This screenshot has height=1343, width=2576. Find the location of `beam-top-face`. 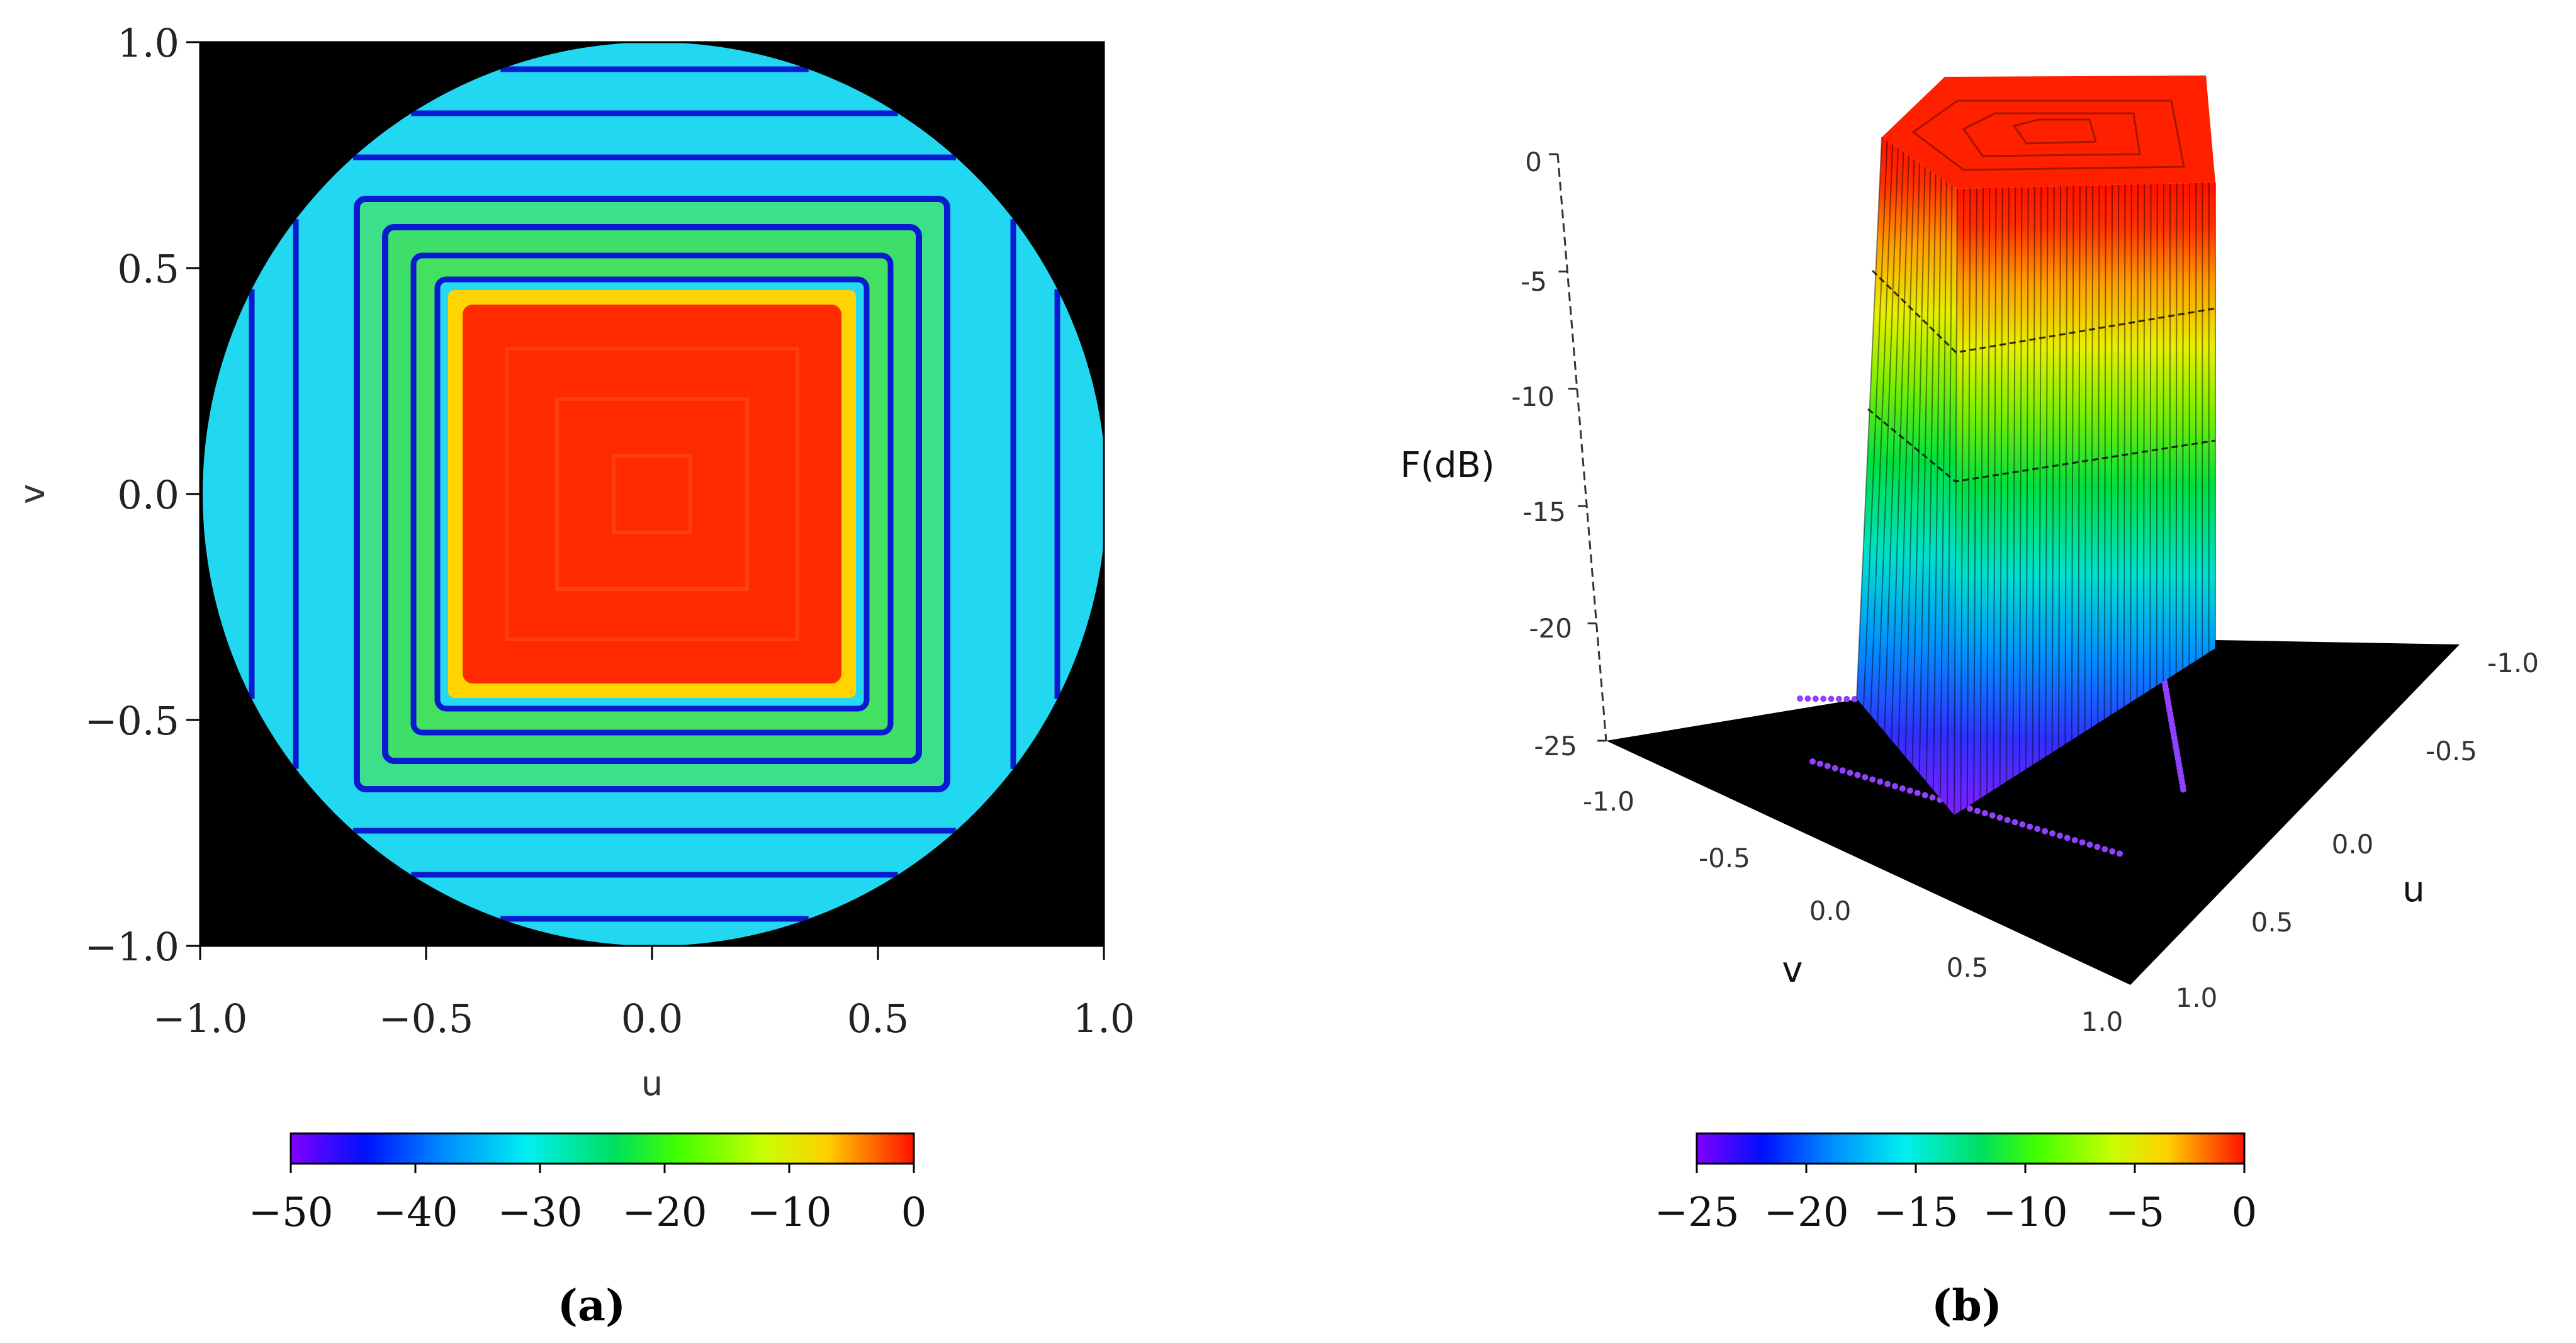

beam-top-face is located at coordinates (2048, 132).